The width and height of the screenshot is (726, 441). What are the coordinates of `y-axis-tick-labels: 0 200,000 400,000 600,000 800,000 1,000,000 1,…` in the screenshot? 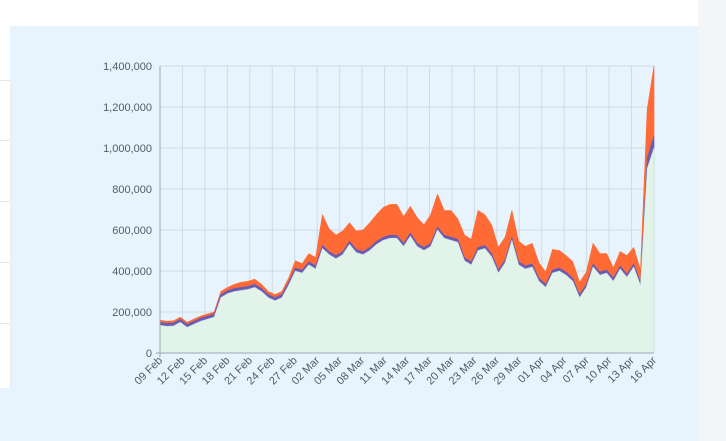 It's located at (127, 210).